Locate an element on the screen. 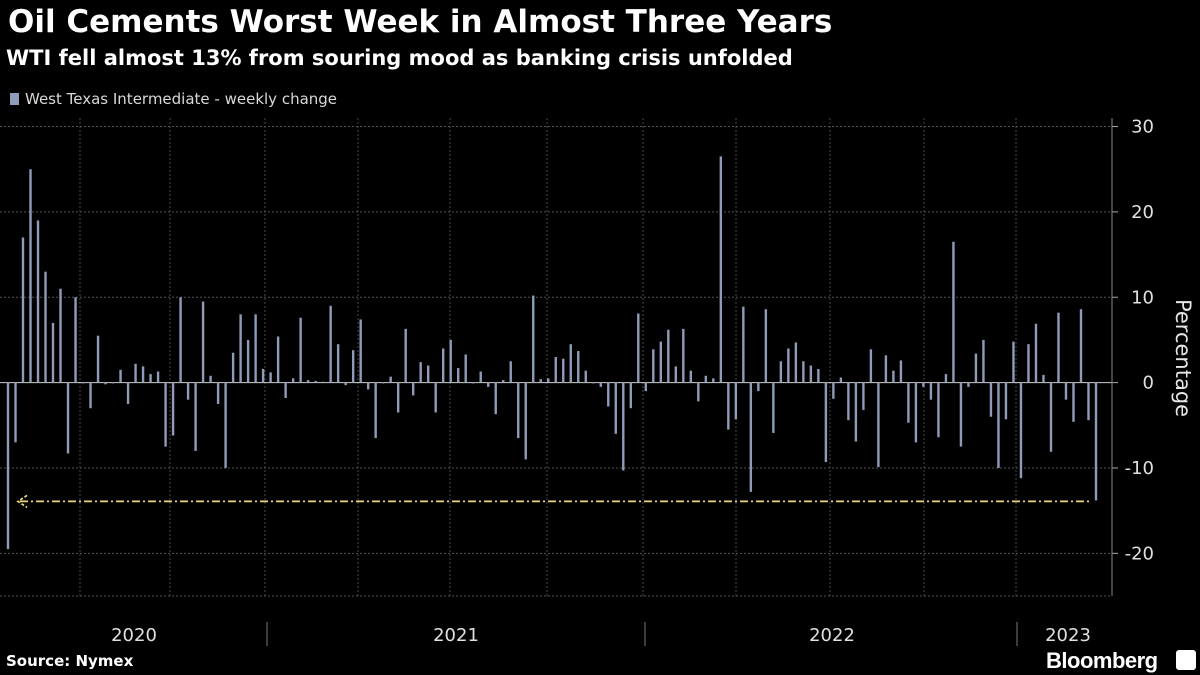 The image size is (1200, 675). x-axis: 2020 2021 2022 2023 is located at coordinates (601, 634).